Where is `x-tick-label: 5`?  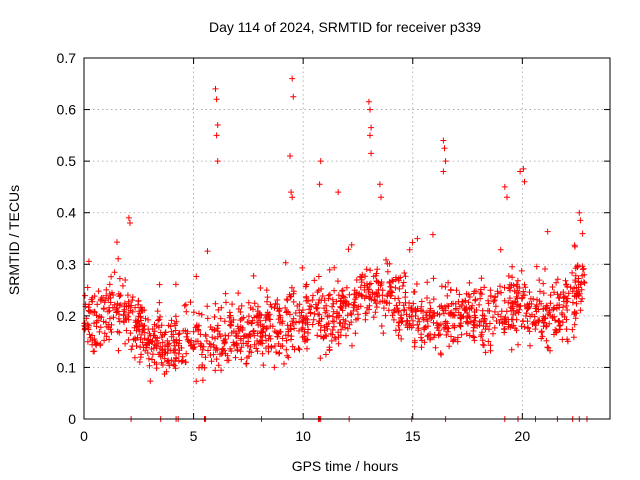 x-tick-label: 5 is located at coordinates (194, 436).